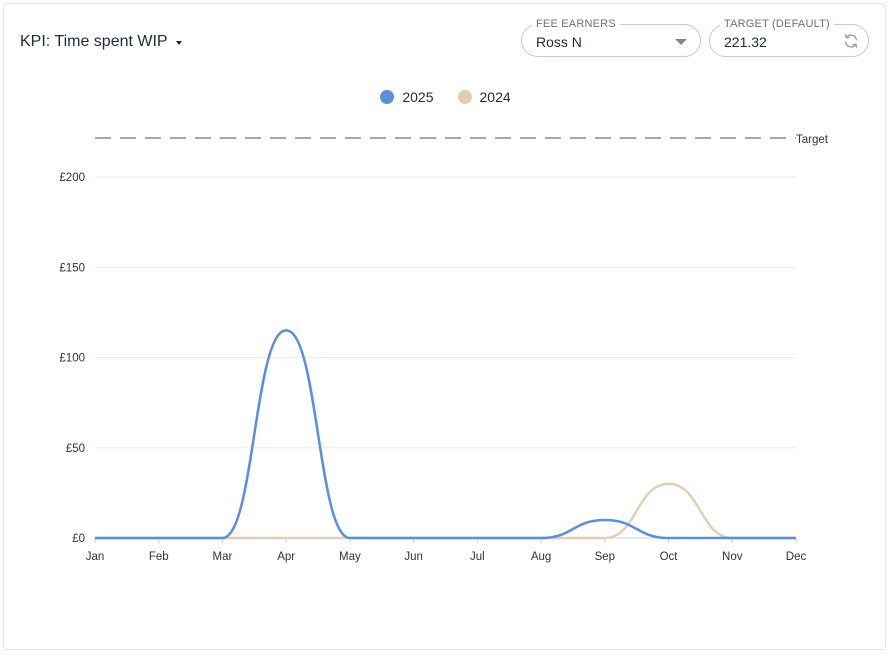 The width and height of the screenshot is (891, 655). Describe the element at coordinates (223, 557) in the screenshot. I see `x-tick-label: Mar` at that location.